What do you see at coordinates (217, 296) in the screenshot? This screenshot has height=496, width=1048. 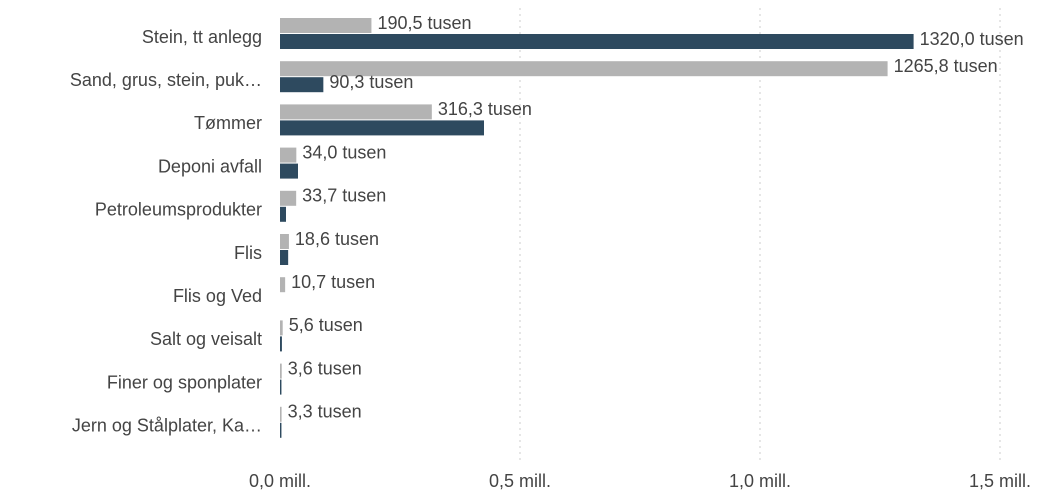 I see `y-tick-label: Flis og Ved` at bounding box center [217, 296].